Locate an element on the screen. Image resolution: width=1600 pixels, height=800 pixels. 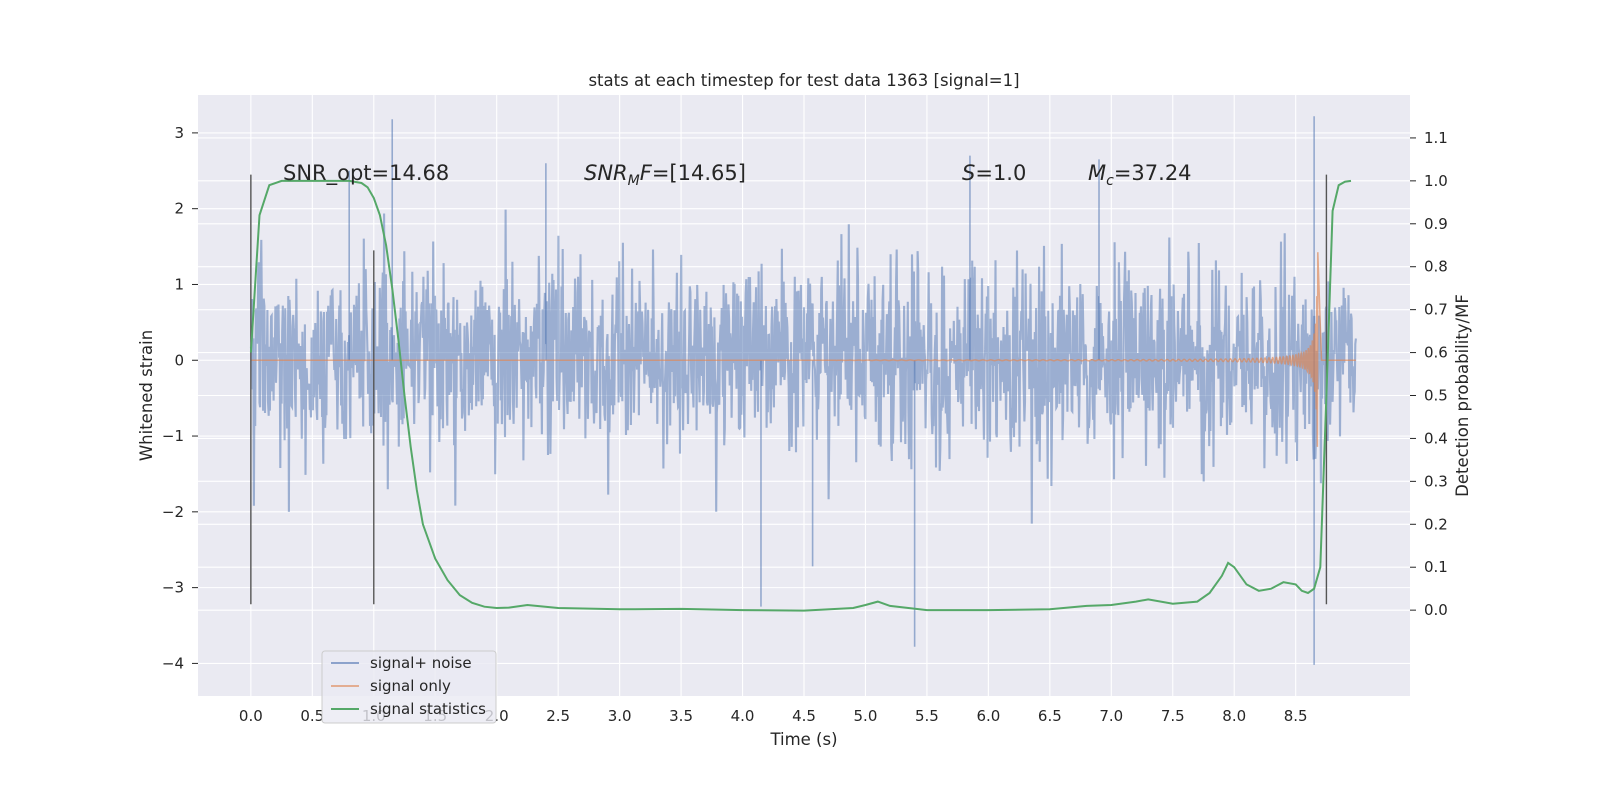
y2-tick-label: 0.7 is located at coordinates (1436, 310).